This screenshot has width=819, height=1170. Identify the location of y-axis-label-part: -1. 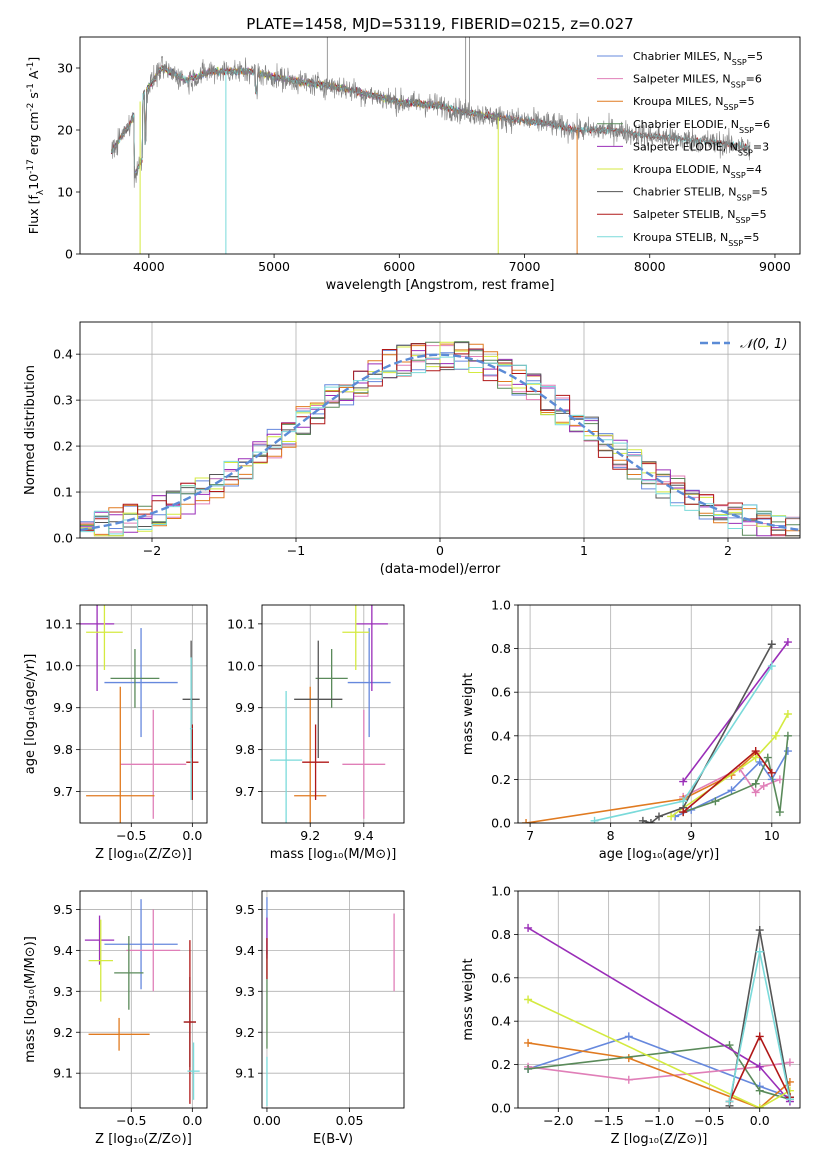
(31, 87).